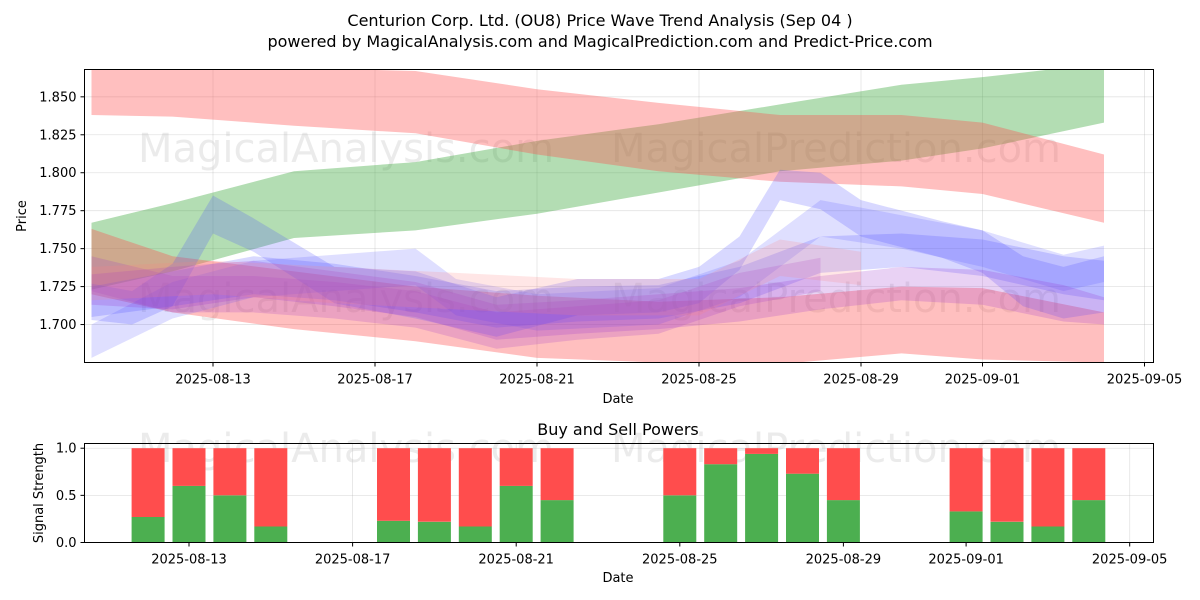 This screenshot has width=1200, height=600. What do you see at coordinates (375, 380) in the screenshot?
I see `price-x-tick-label: 2025-08-17` at bounding box center [375, 380].